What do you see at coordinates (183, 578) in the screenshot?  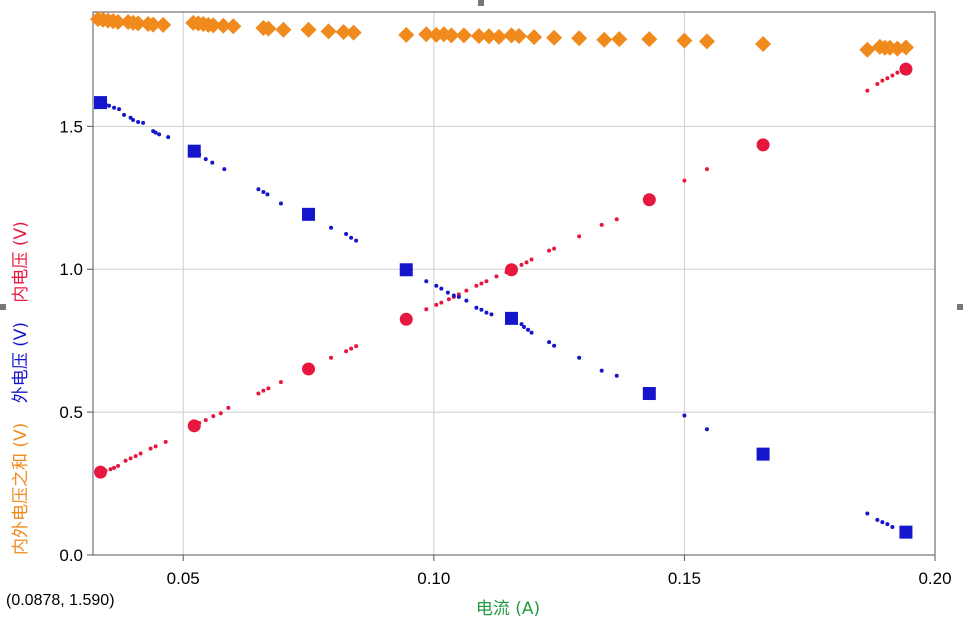 I see `x-tick-label: 0.05` at bounding box center [183, 578].